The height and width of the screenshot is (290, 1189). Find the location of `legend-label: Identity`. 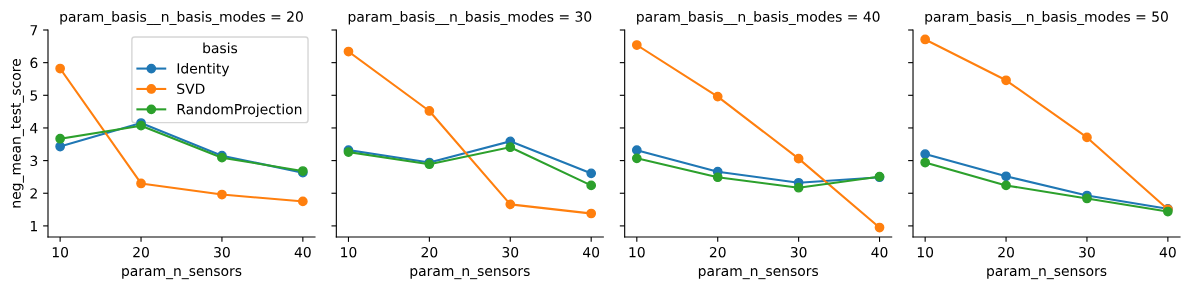

legend-label: Identity is located at coordinates (203, 69).